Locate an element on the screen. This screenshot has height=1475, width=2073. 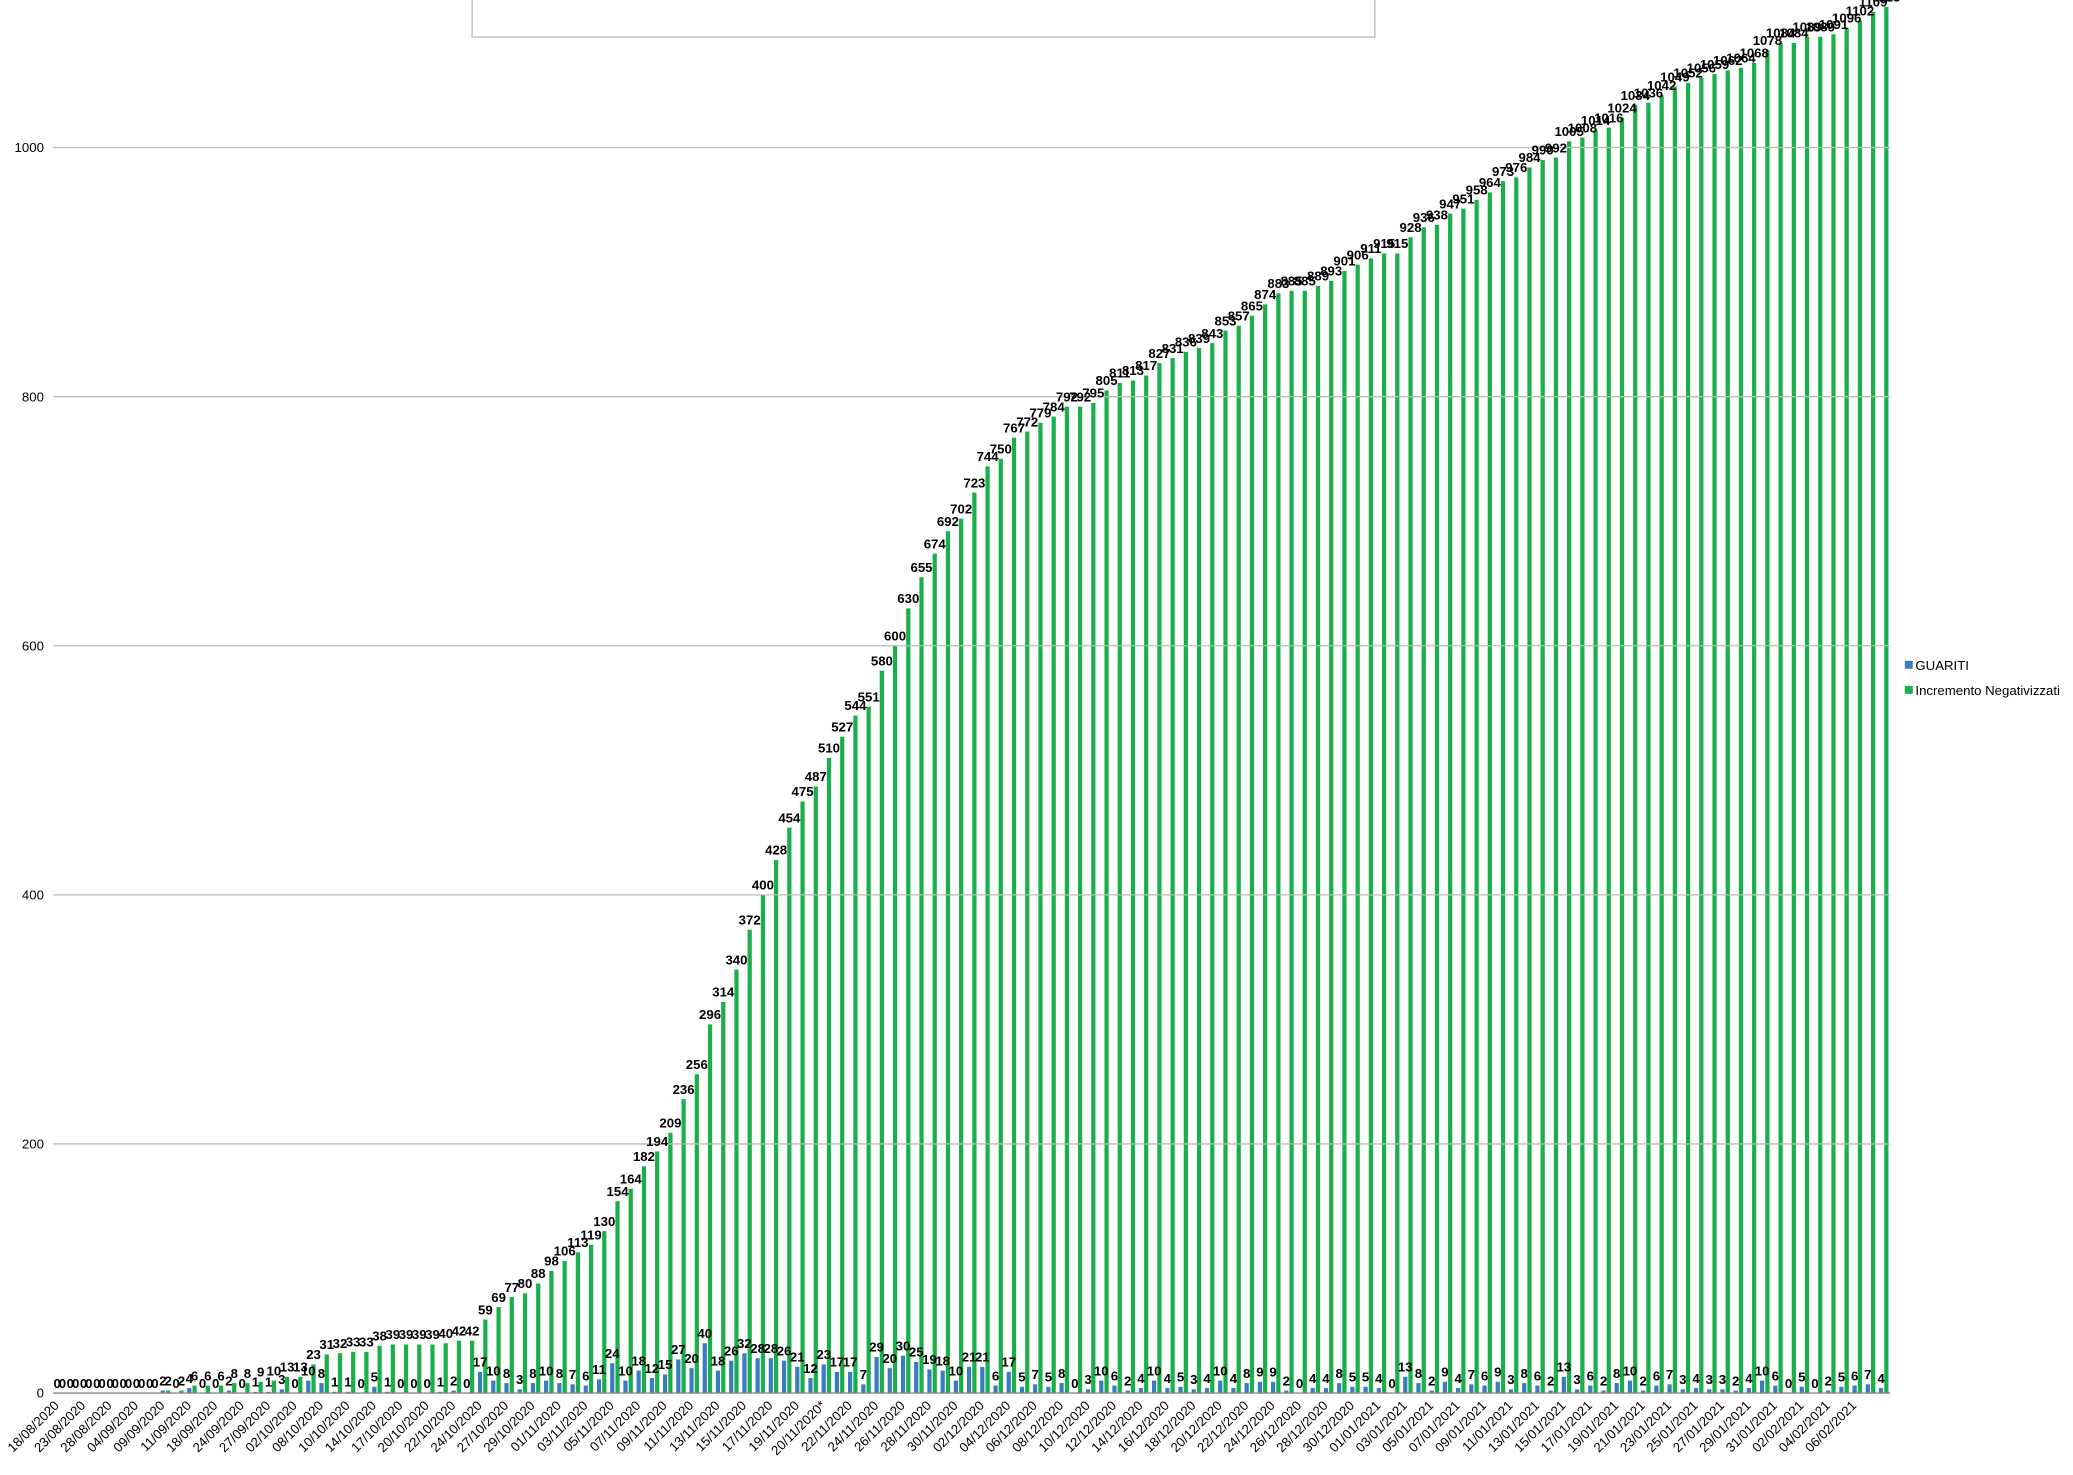
value-label: 1024 is located at coordinates (1622, 107).